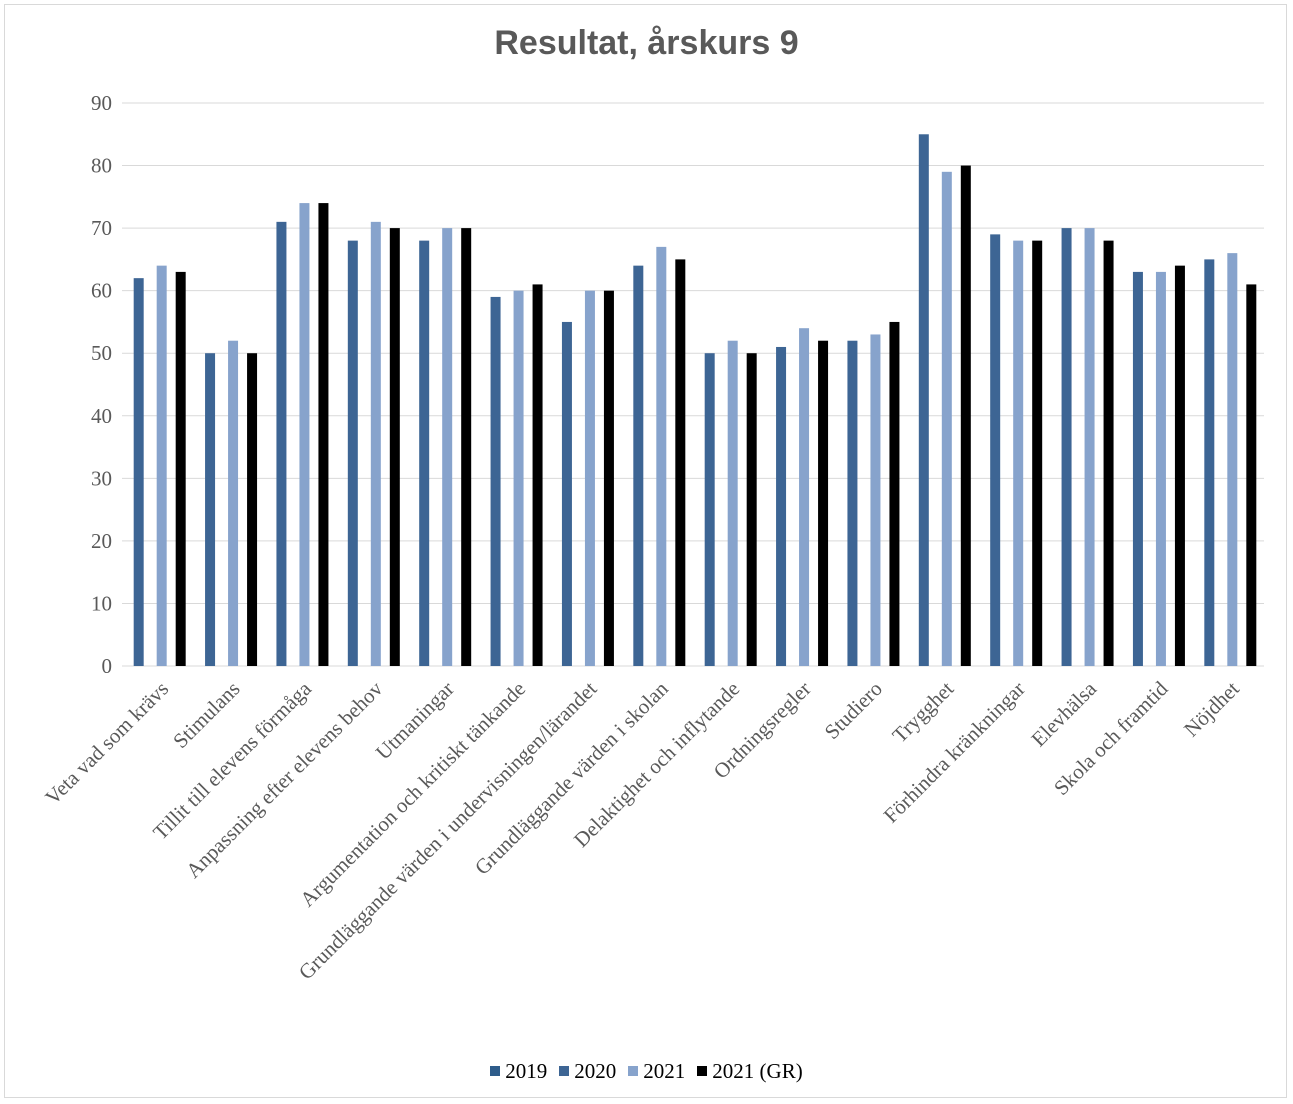 Image resolution: width=1293 pixels, height=1104 pixels. I want to click on x-tick-label-10: Studiero, so click(853, 710).